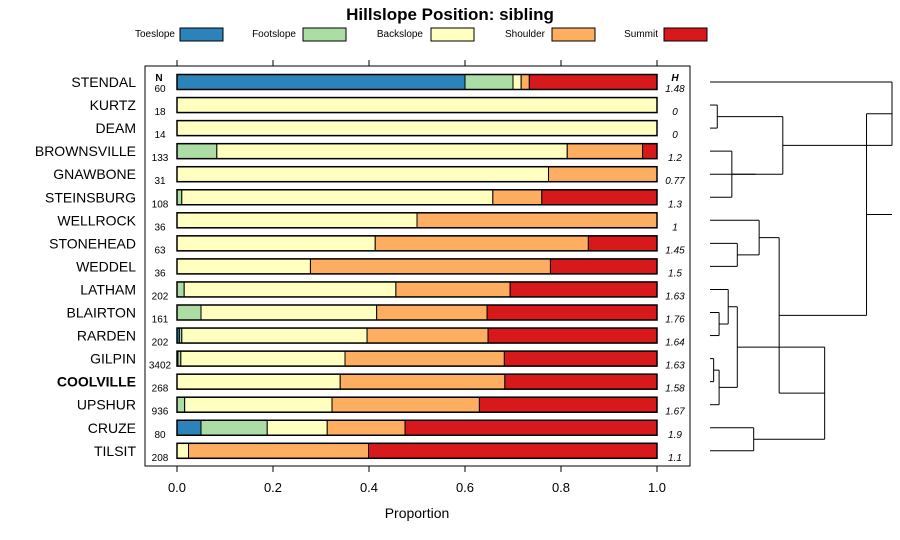 The height and width of the screenshot is (540, 900). What do you see at coordinates (112, 428) in the screenshot?
I see `row-label-cruze: CRUZE` at bounding box center [112, 428].